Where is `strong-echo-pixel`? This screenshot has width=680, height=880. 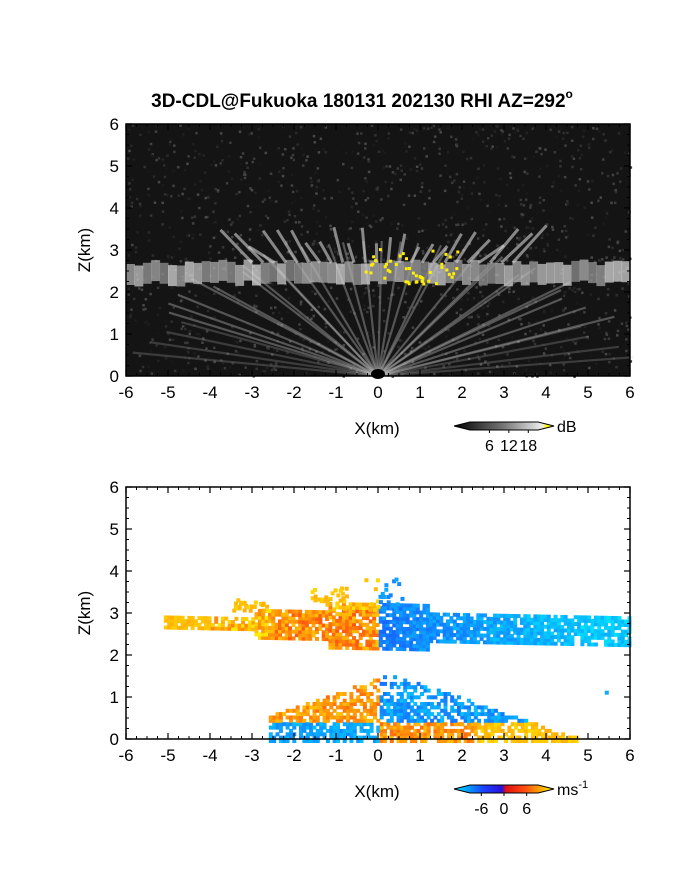 strong-echo-pixel is located at coordinates (450, 257).